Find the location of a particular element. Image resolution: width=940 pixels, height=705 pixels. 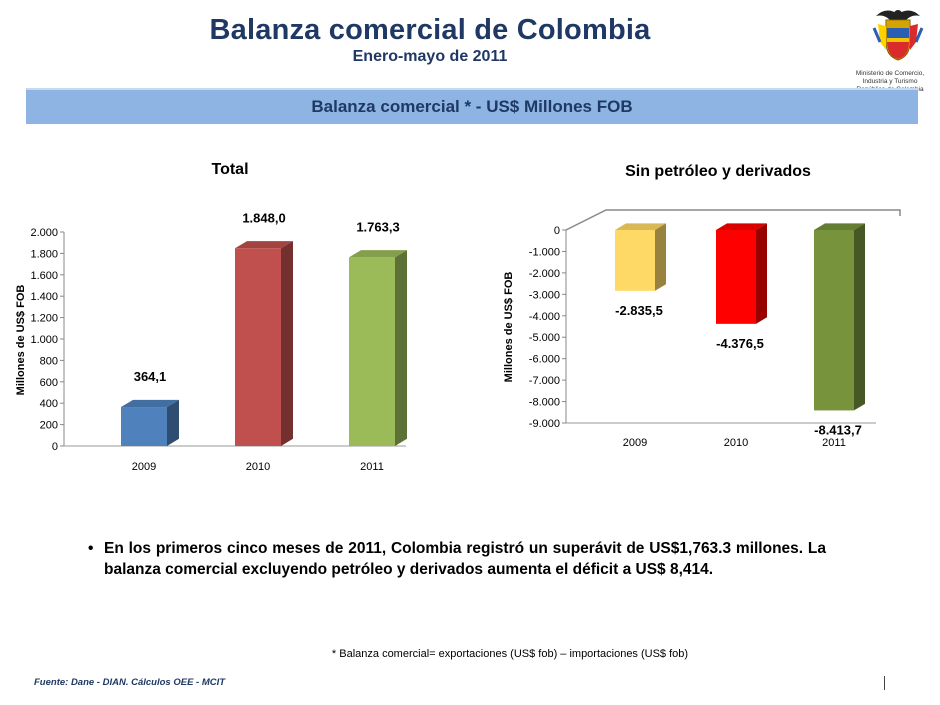

y-tick-label: 1.600 is located at coordinates (44, 276).